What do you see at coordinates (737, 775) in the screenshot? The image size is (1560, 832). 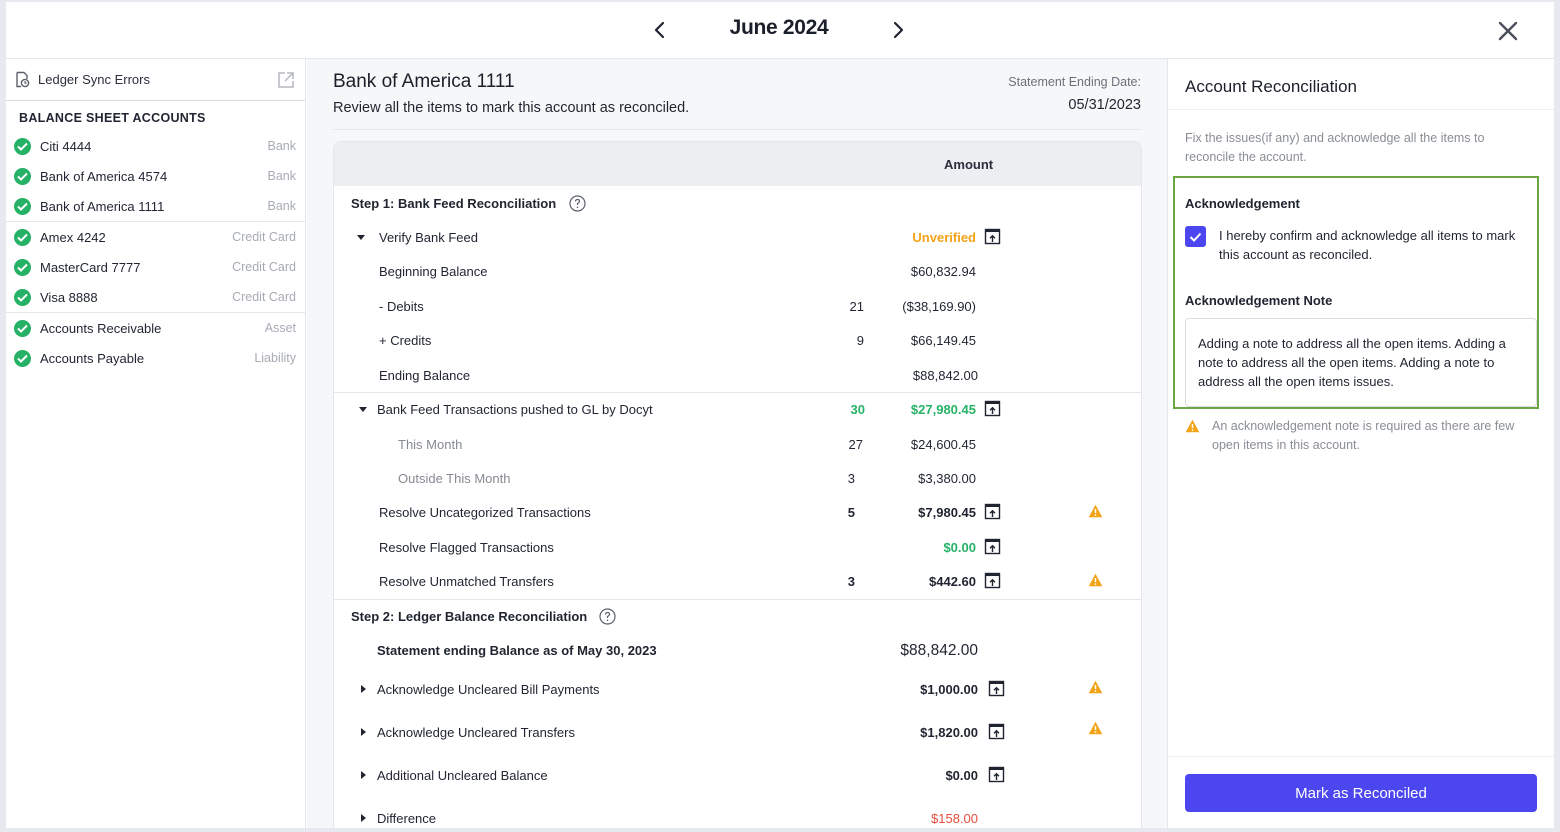 I see `additional-uncleared-row: Additional Uncleared Balance $0.00` at bounding box center [737, 775].